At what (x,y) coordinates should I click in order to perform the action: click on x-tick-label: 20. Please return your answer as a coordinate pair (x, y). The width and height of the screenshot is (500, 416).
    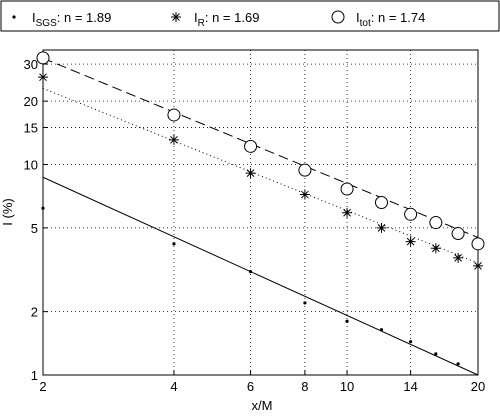
    Looking at the image, I should click on (478, 386).